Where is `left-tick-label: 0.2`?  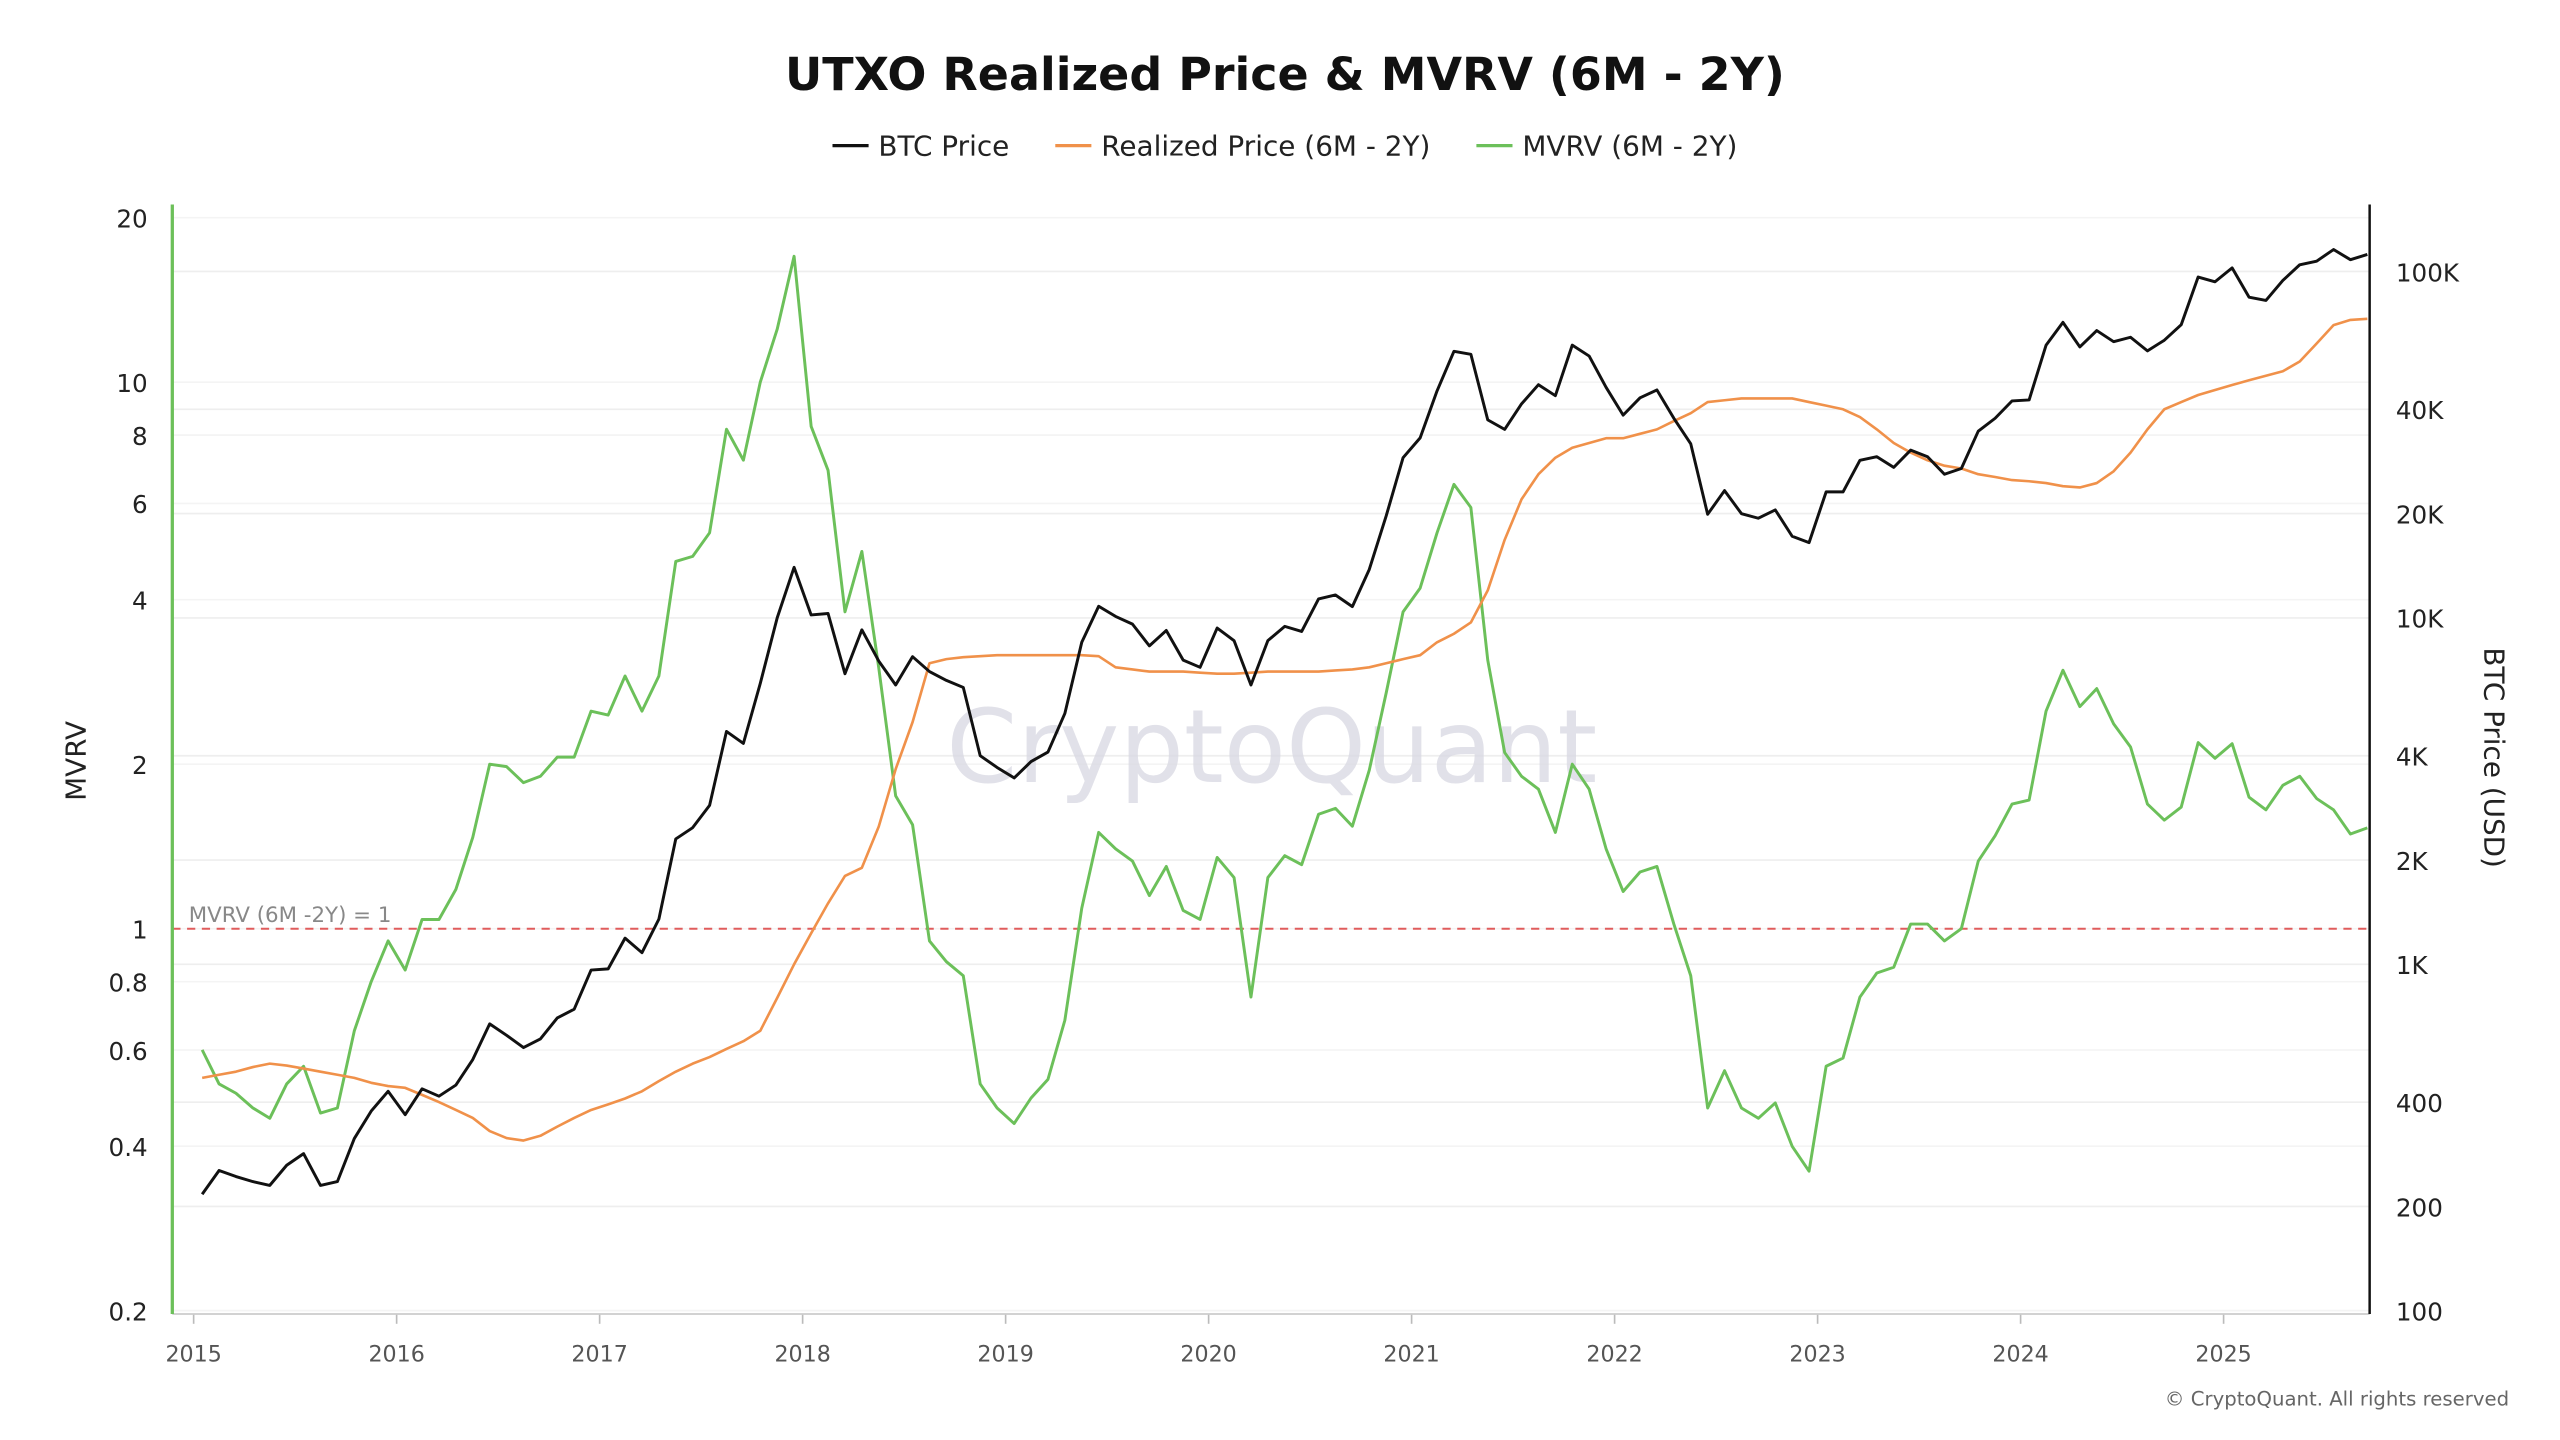
left-tick-label: 0.2 is located at coordinates (128, 1312).